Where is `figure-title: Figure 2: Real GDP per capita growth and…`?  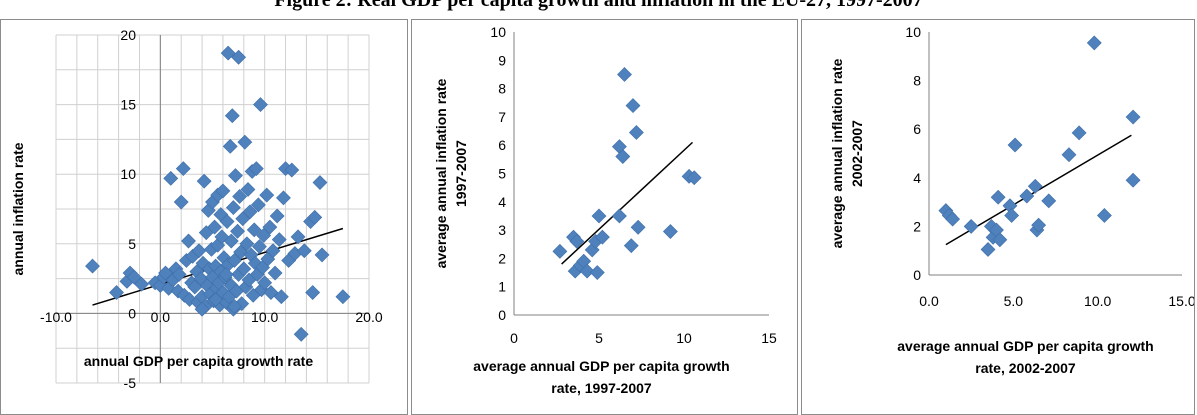
figure-title: Figure 2: Real GDP per capita growth and… is located at coordinates (598, 5).